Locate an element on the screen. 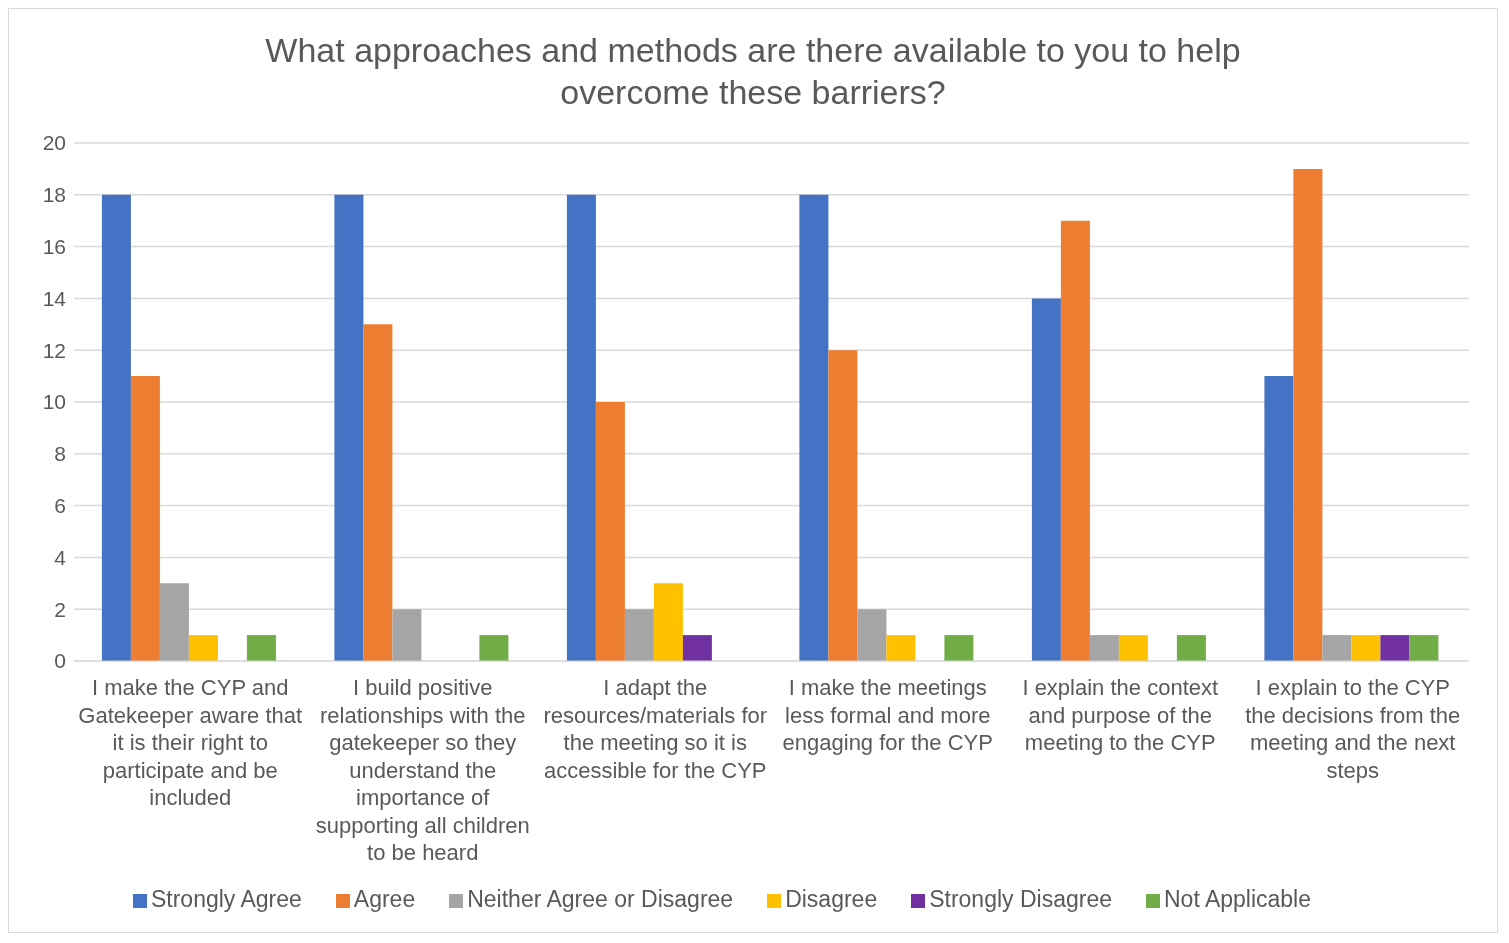 This screenshot has width=1509, height=943. y-tick-label: 16 is located at coordinates (54, 247).